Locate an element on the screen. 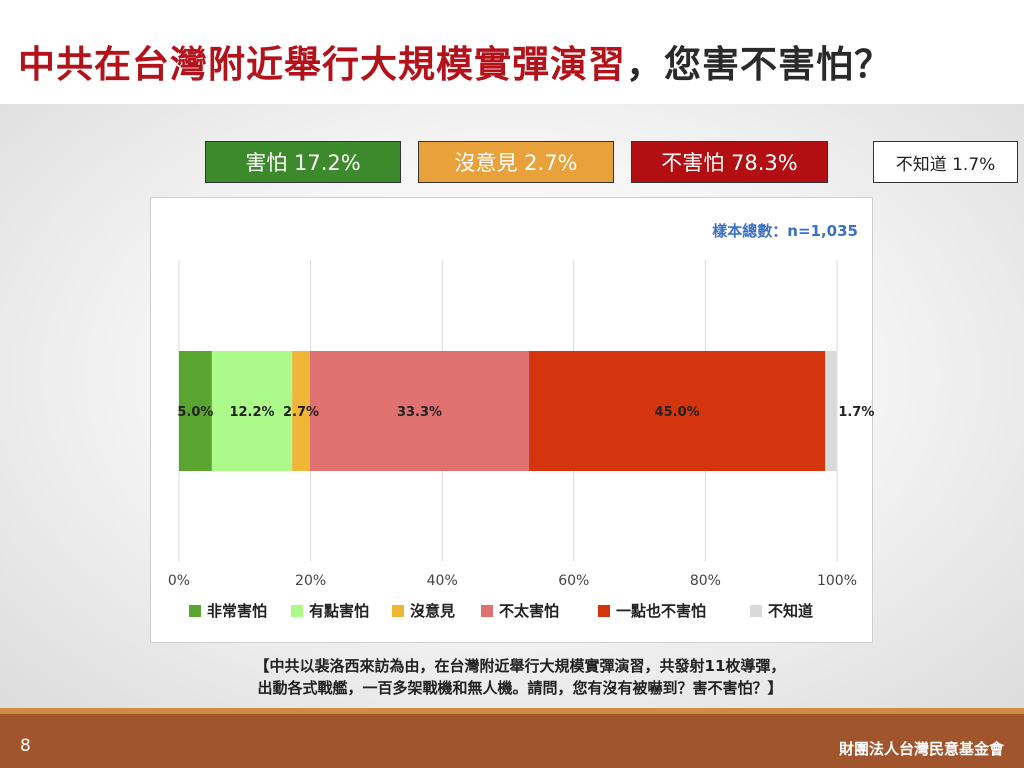  x-tick-label: 60% is located at coordinates (573, 581).